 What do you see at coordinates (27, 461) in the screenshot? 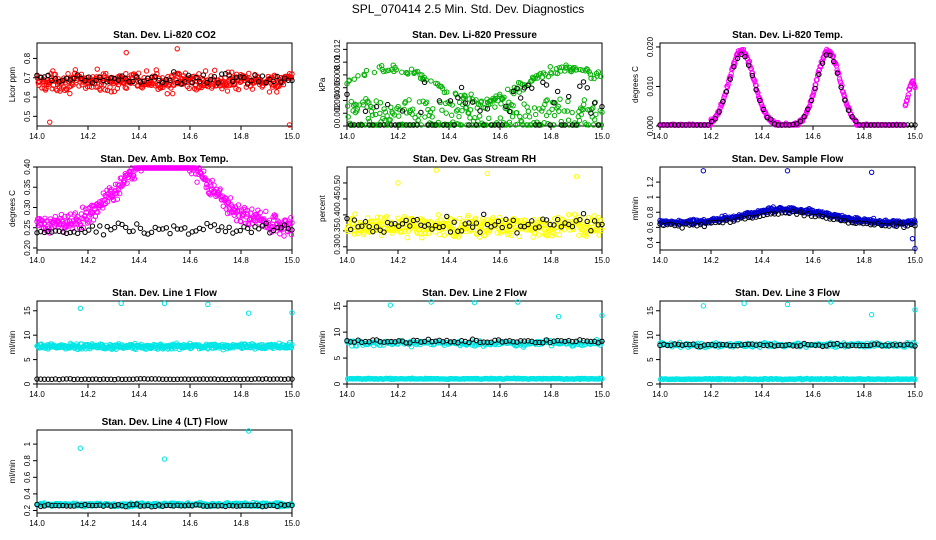
I see `y-tick-label: 0.8` at bounding box center [27, 461].